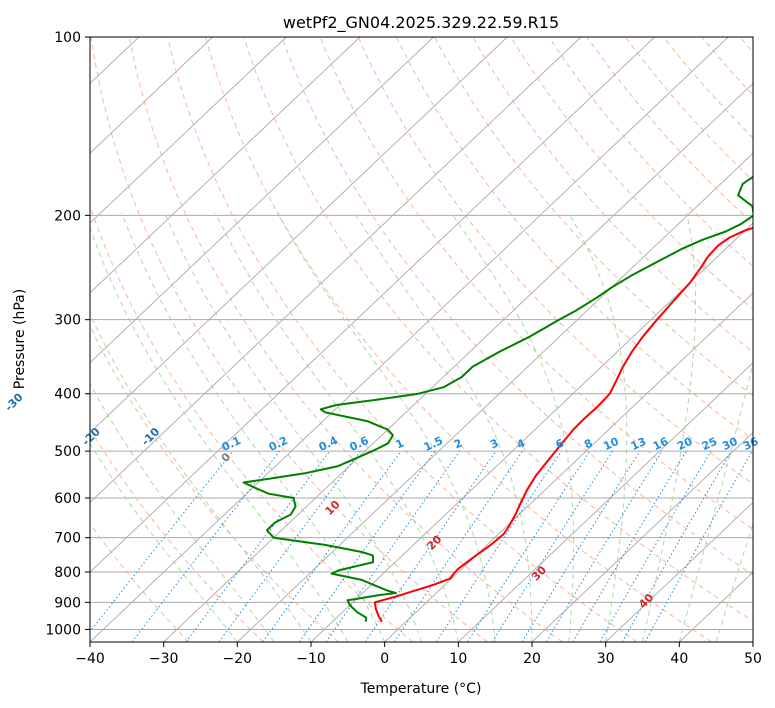 This screenshot has width=775, height=708. What do you see at coordinates (753, 659) in the screenshot?
I see `x-tick-label: 50` at bounding box center [753, 659].